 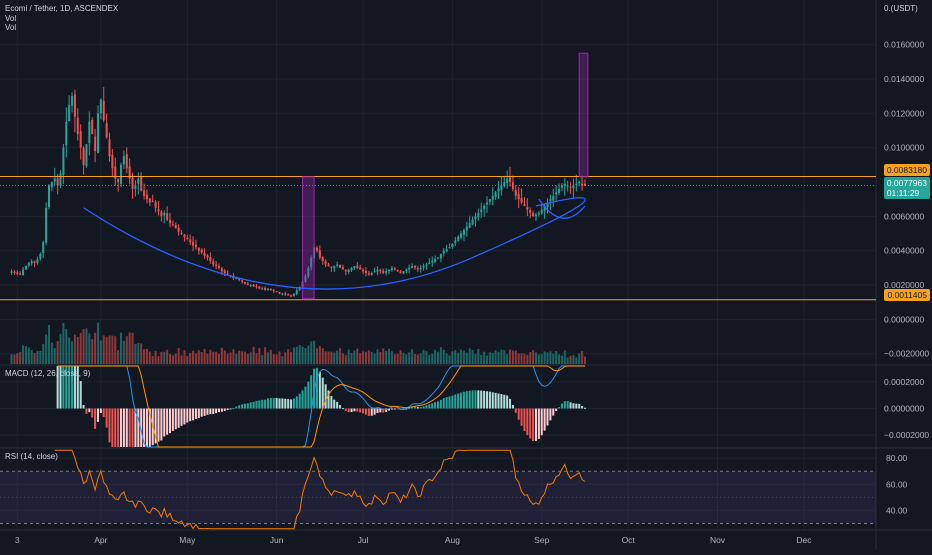 I want to click on rsi-title: RSI (14, close), so click(x=31, y=456).